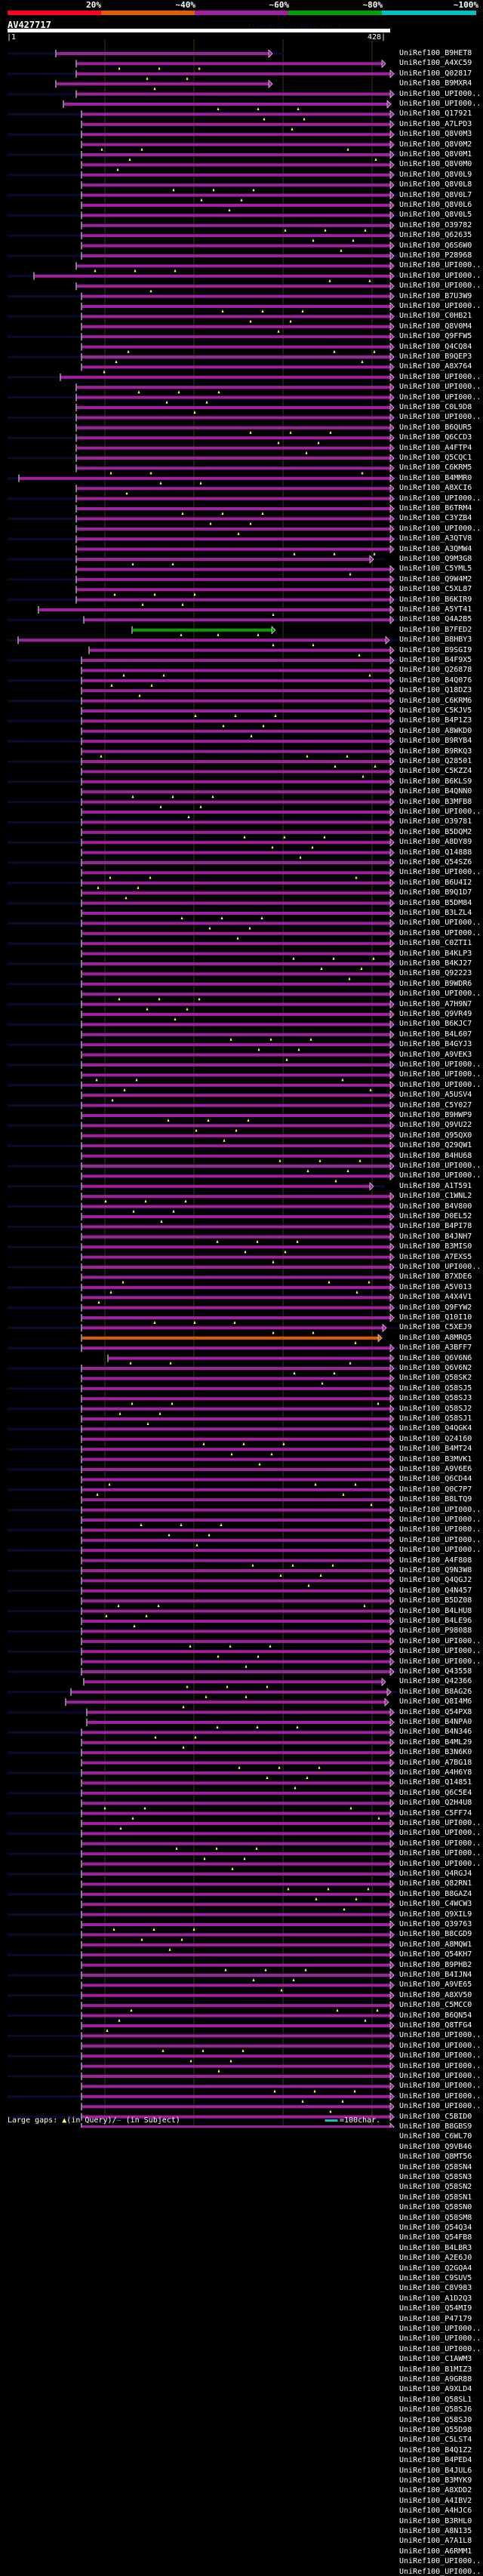 Image resolution: width=483 pixels, height=2576 pixels. Describe the element at coordinates (435, 1034) in the screenshot. I see `hit-label: UniRef100_B4L607` at that location.